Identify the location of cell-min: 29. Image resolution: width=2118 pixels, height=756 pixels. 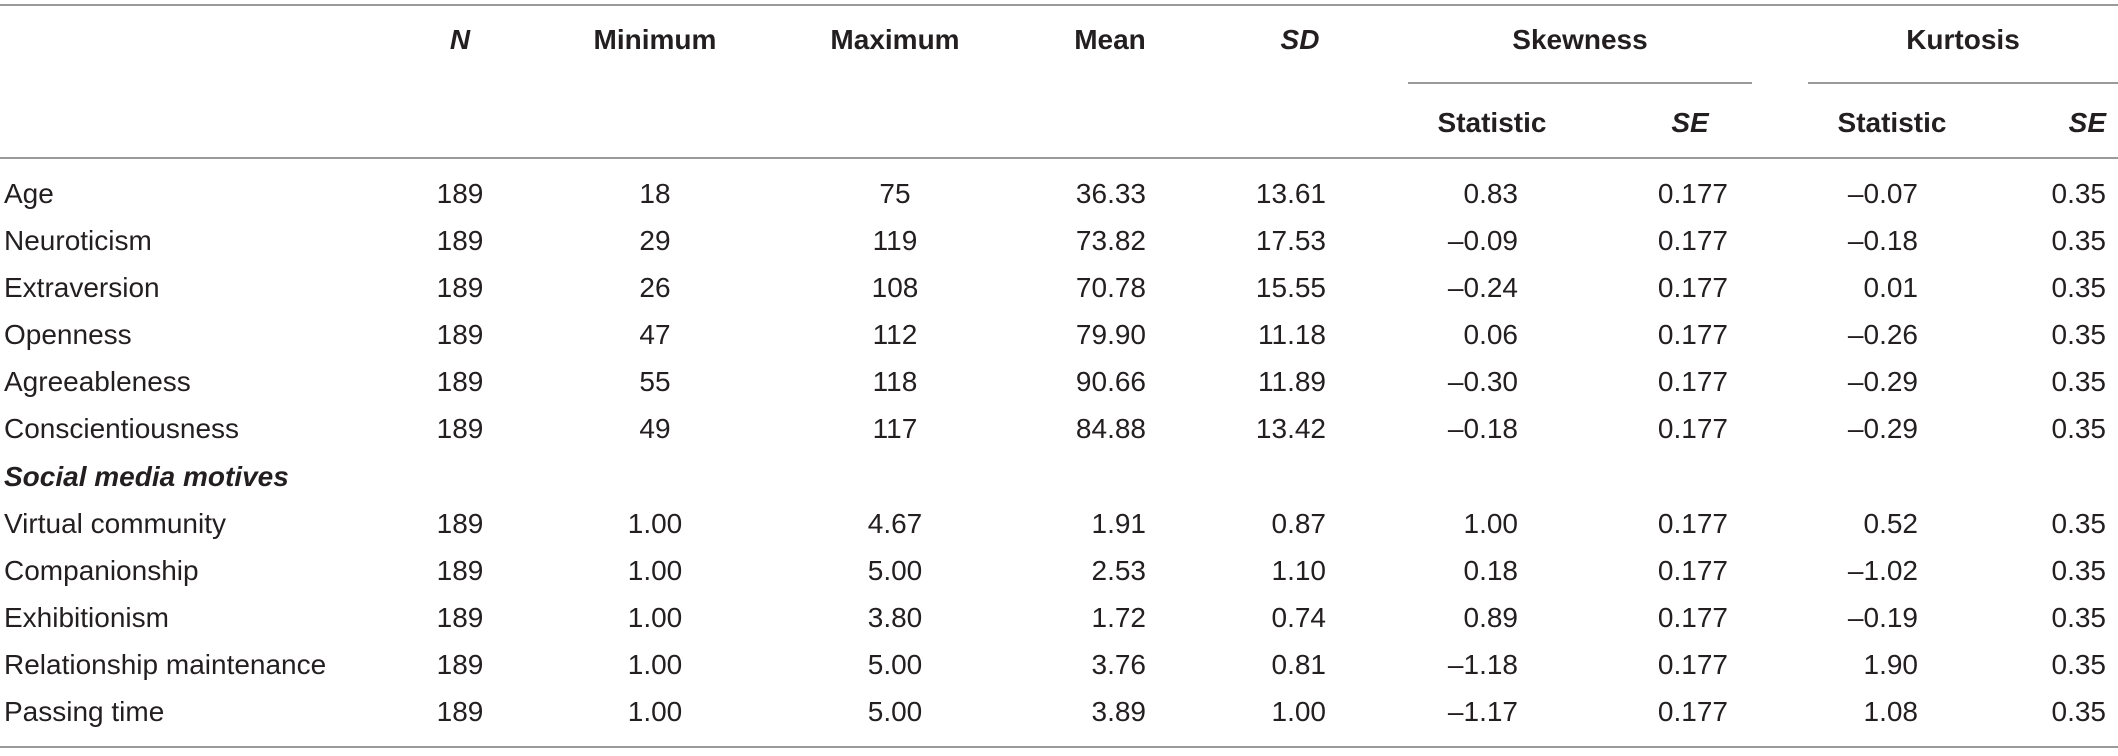
(655, 240).